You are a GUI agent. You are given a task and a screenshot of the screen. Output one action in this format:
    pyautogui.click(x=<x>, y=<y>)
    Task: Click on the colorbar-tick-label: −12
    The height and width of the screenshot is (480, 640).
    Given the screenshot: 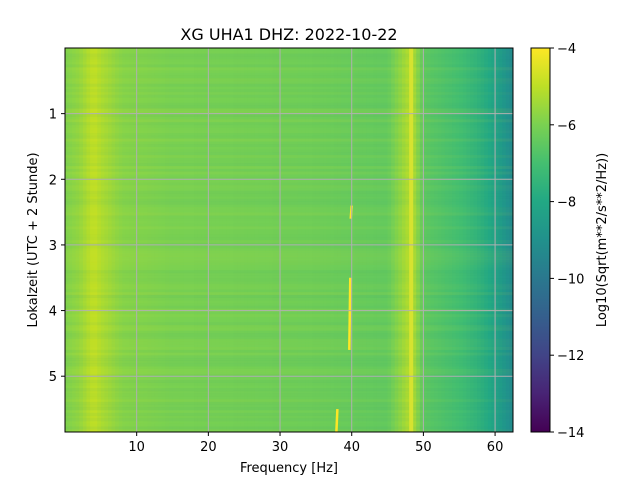 What is the action you would take?
    pyautogui.click(x=570, y=356)
    